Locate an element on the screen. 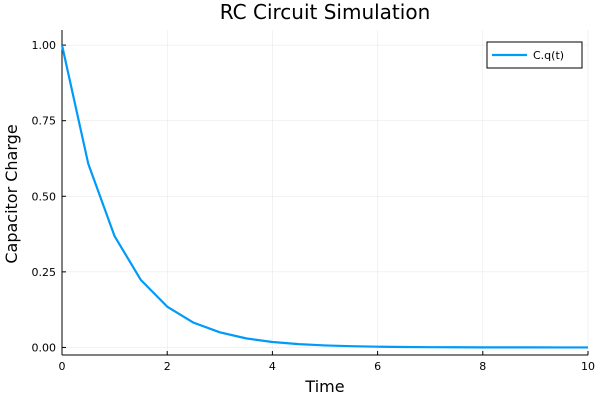 Image resolution: width=600 pixels, height=400 pixels. x-tick-label: 6 is located at coordinates (377, 366).